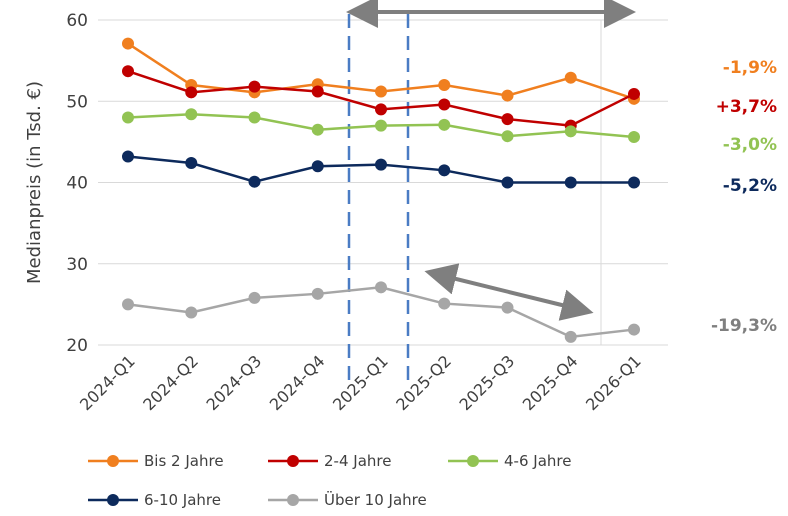 Image resolution: width=788 pixels, height=516 pixels. I want to click on y-tick-label: 40, so click(77, 184).